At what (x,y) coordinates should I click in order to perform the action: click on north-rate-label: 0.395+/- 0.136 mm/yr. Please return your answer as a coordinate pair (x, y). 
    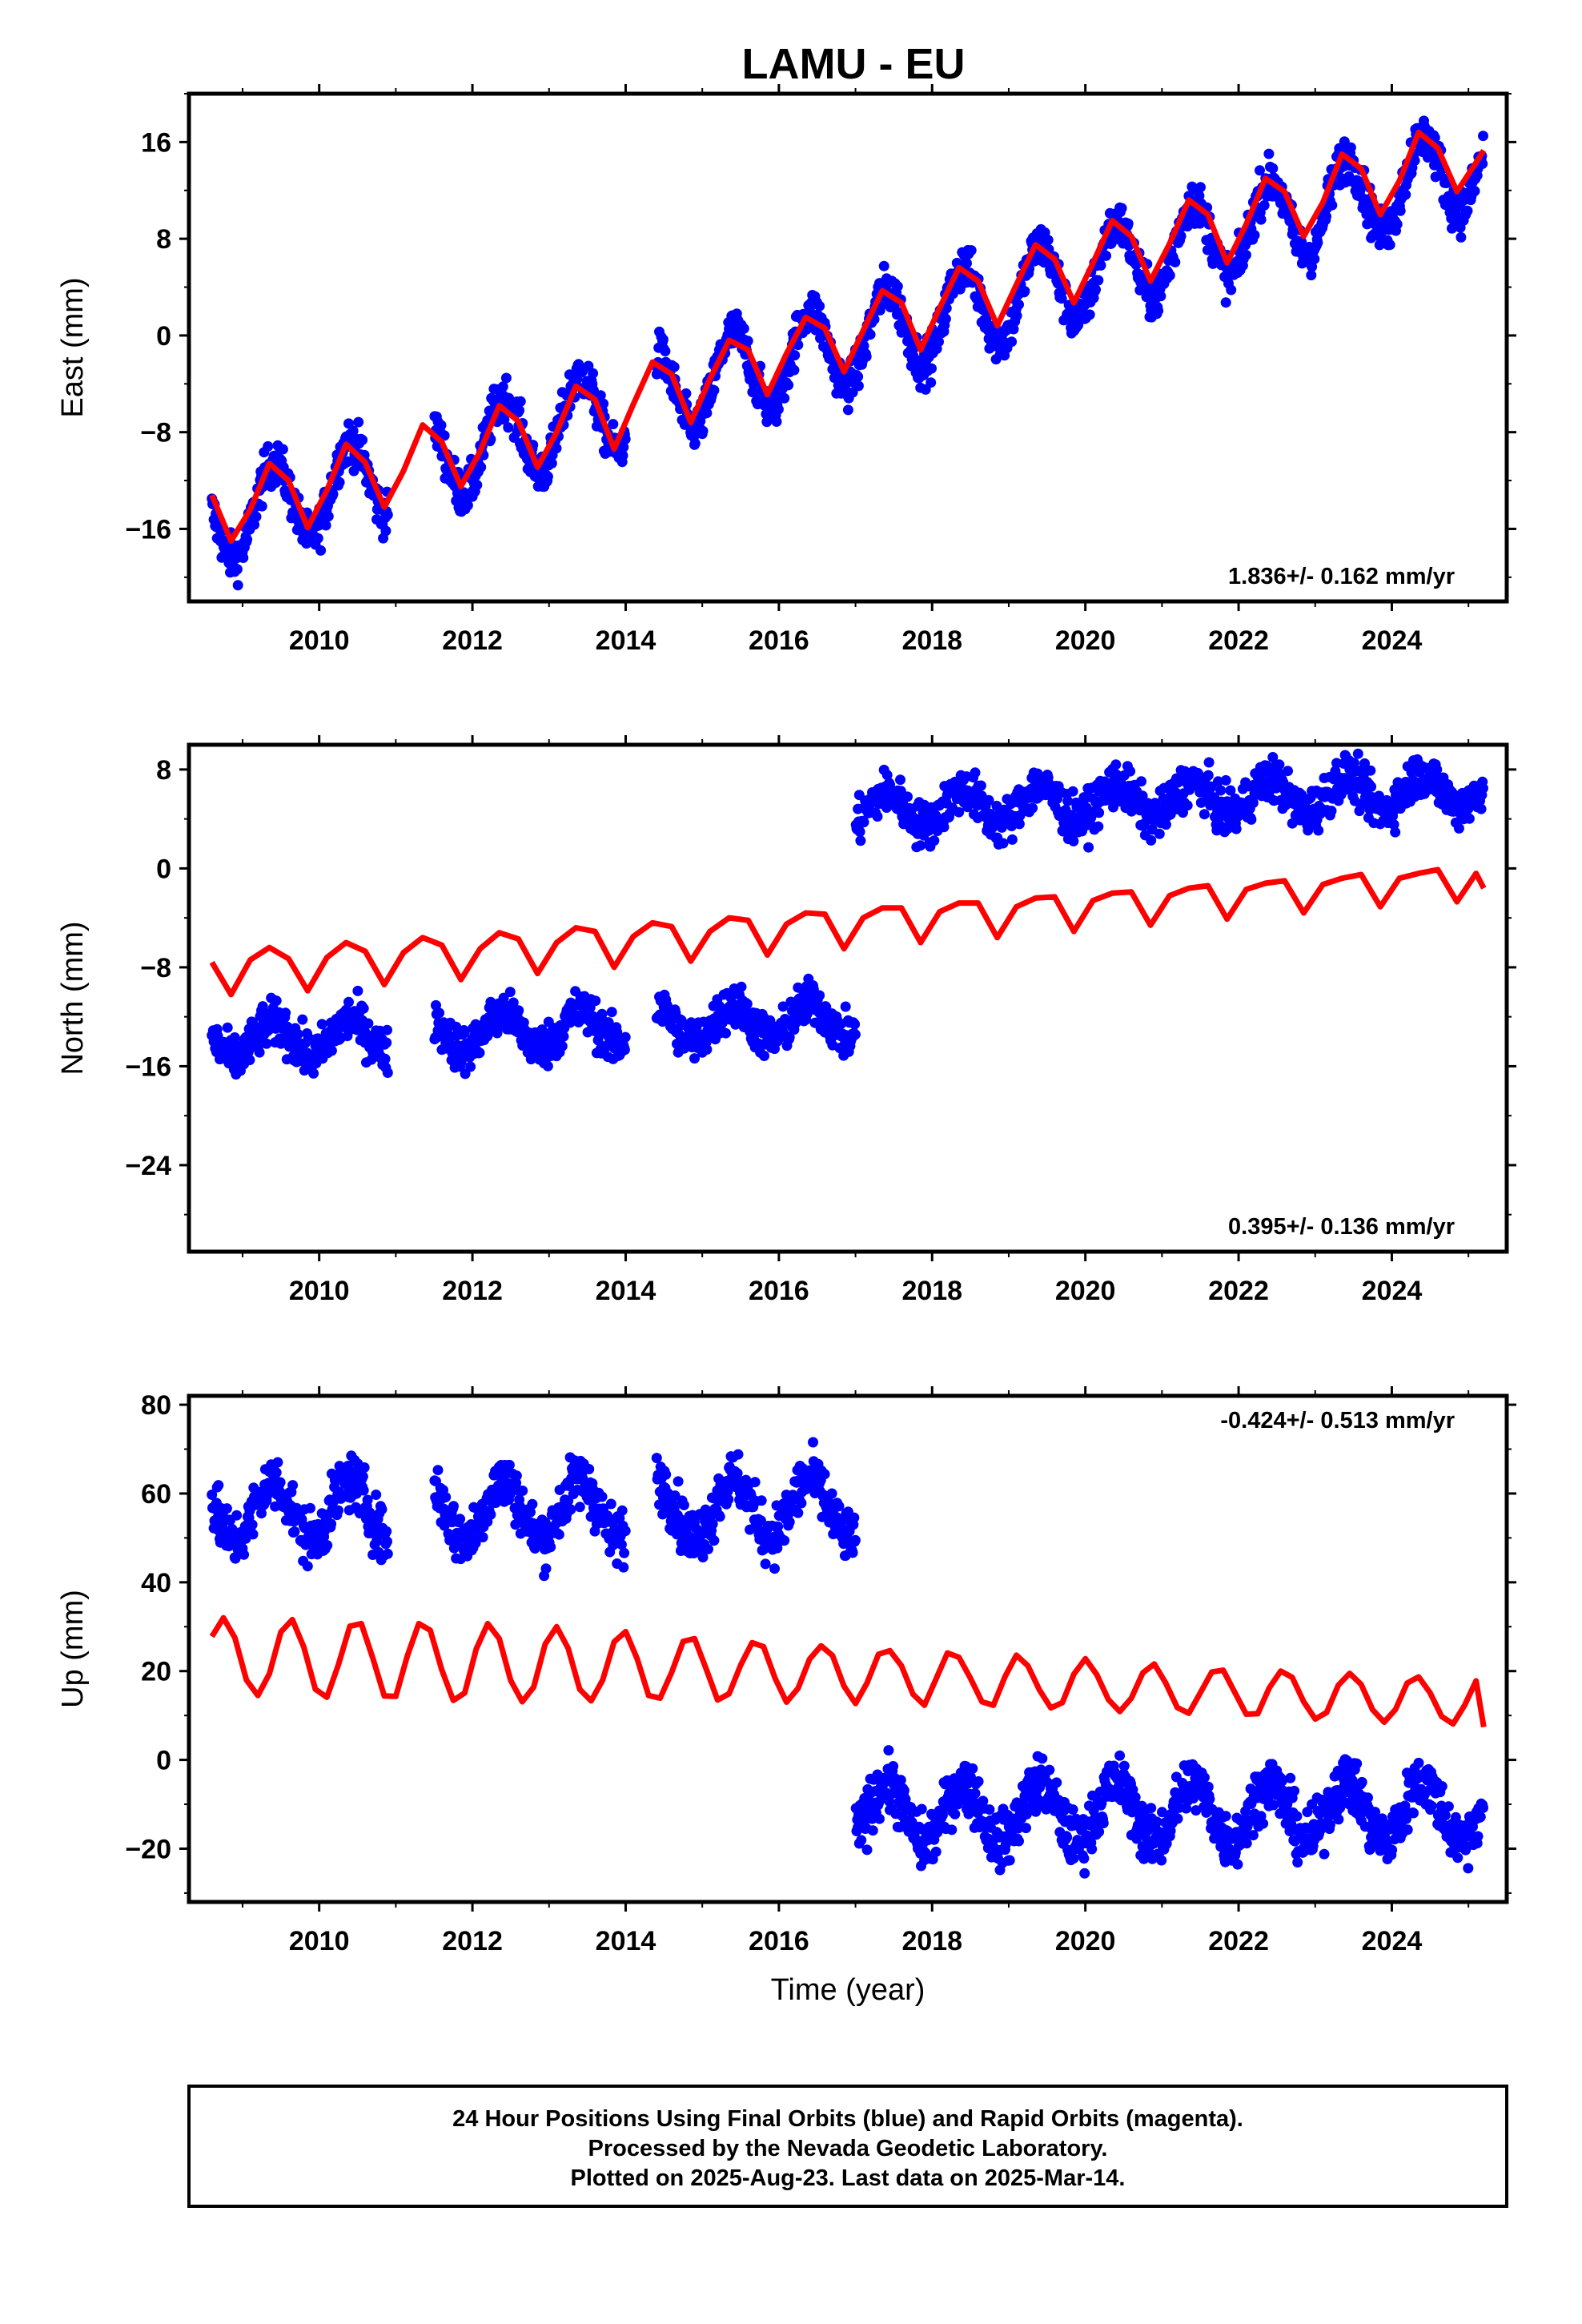
    Looking at the image, I should click on (1341, 1227).